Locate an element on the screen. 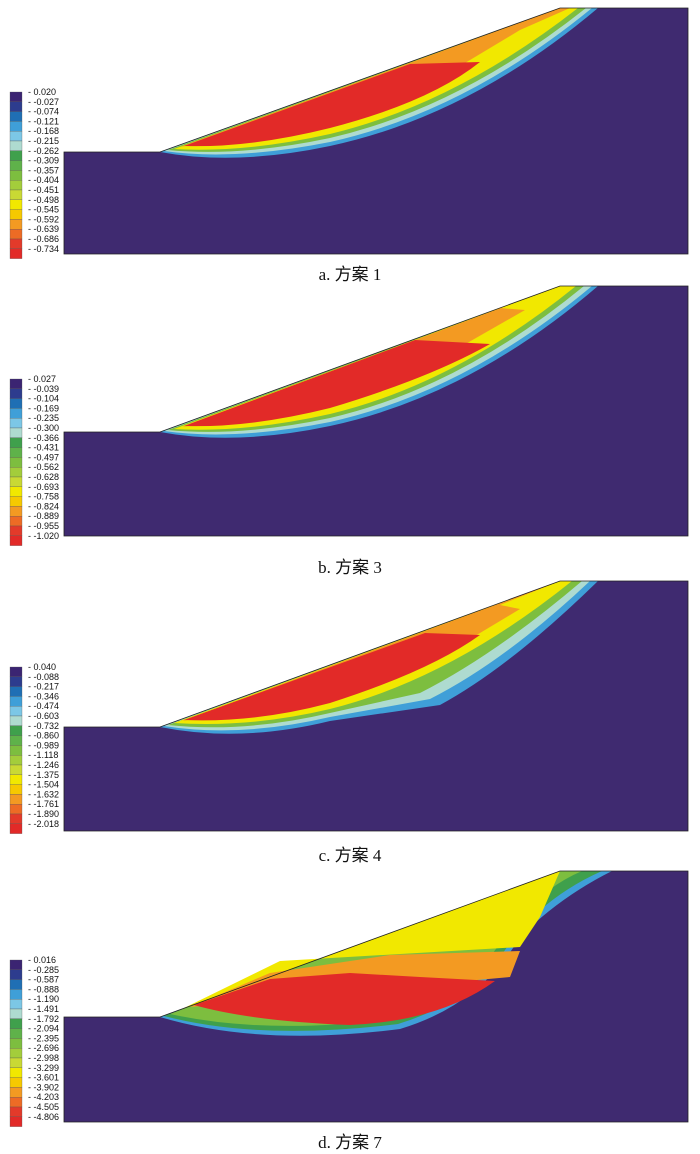 This screenshot has height=1154, width=700. legend-label: - -1.504 is located at coordinates (43, 785).